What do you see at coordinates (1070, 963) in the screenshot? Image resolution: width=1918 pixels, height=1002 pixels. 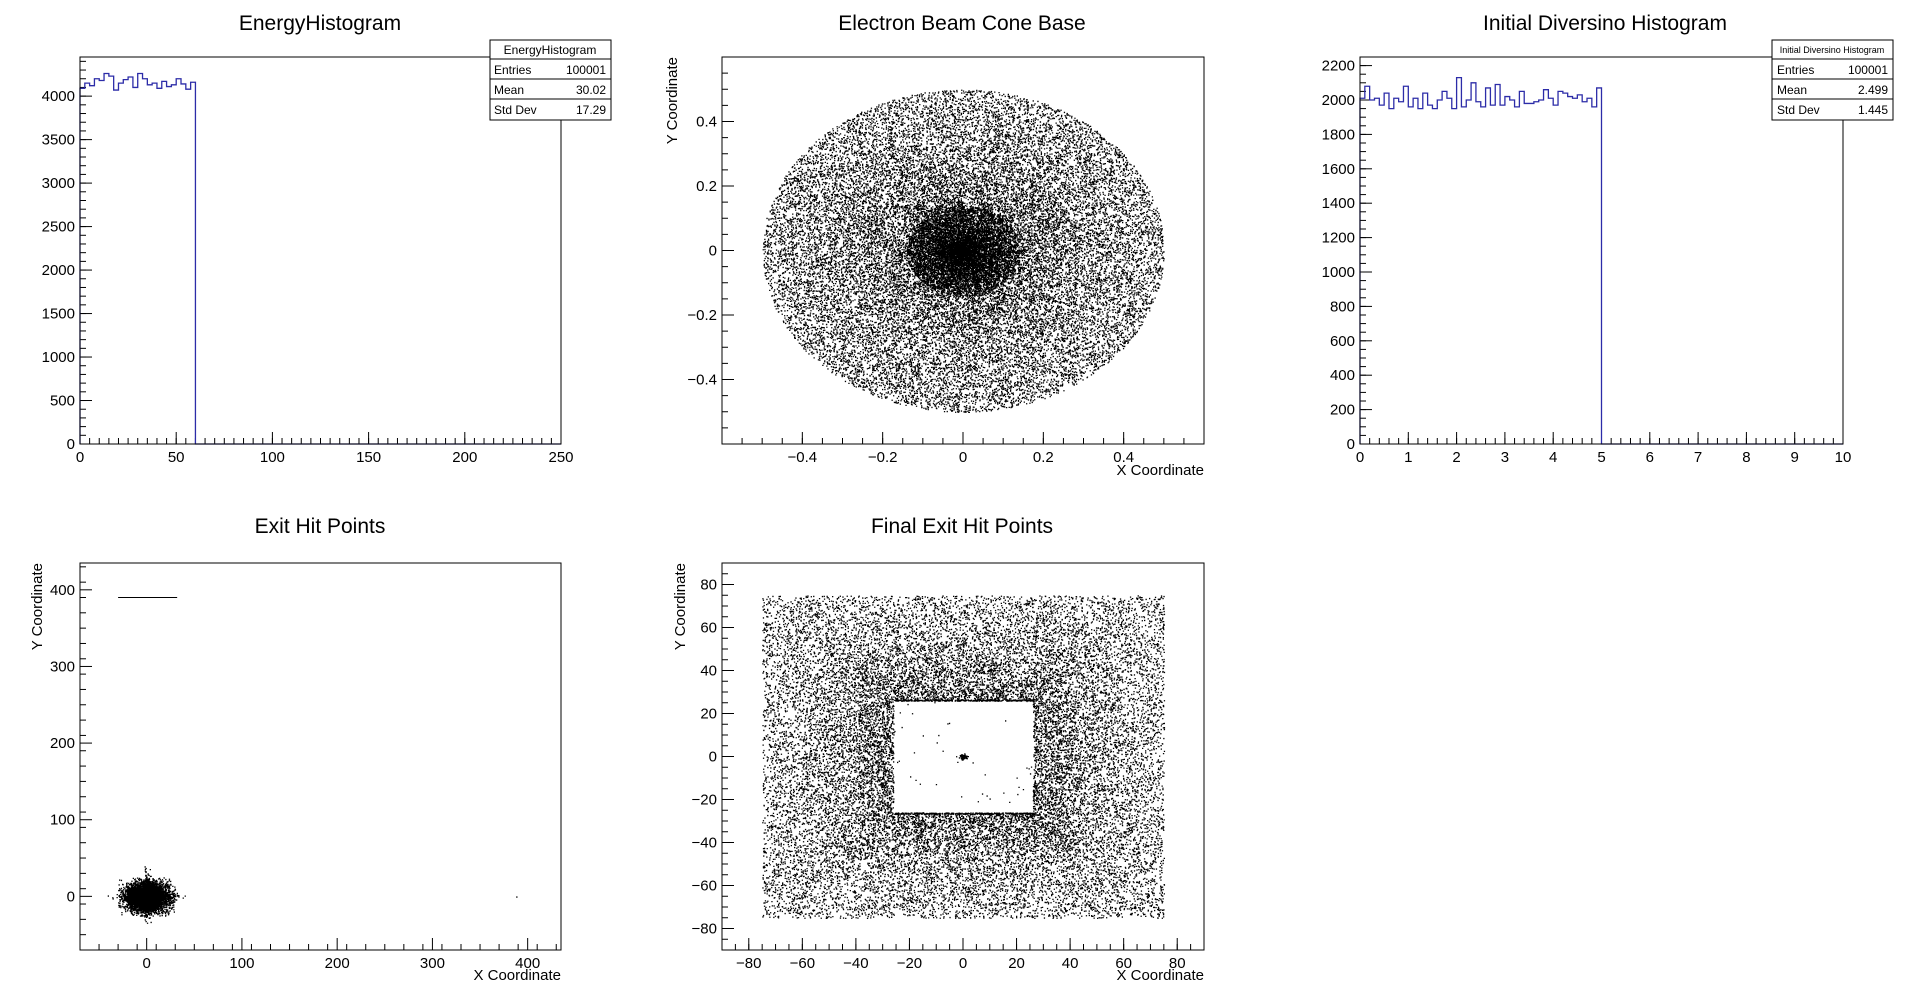 I see `x-tick-label: 40` at bounding box center [1070, 963].